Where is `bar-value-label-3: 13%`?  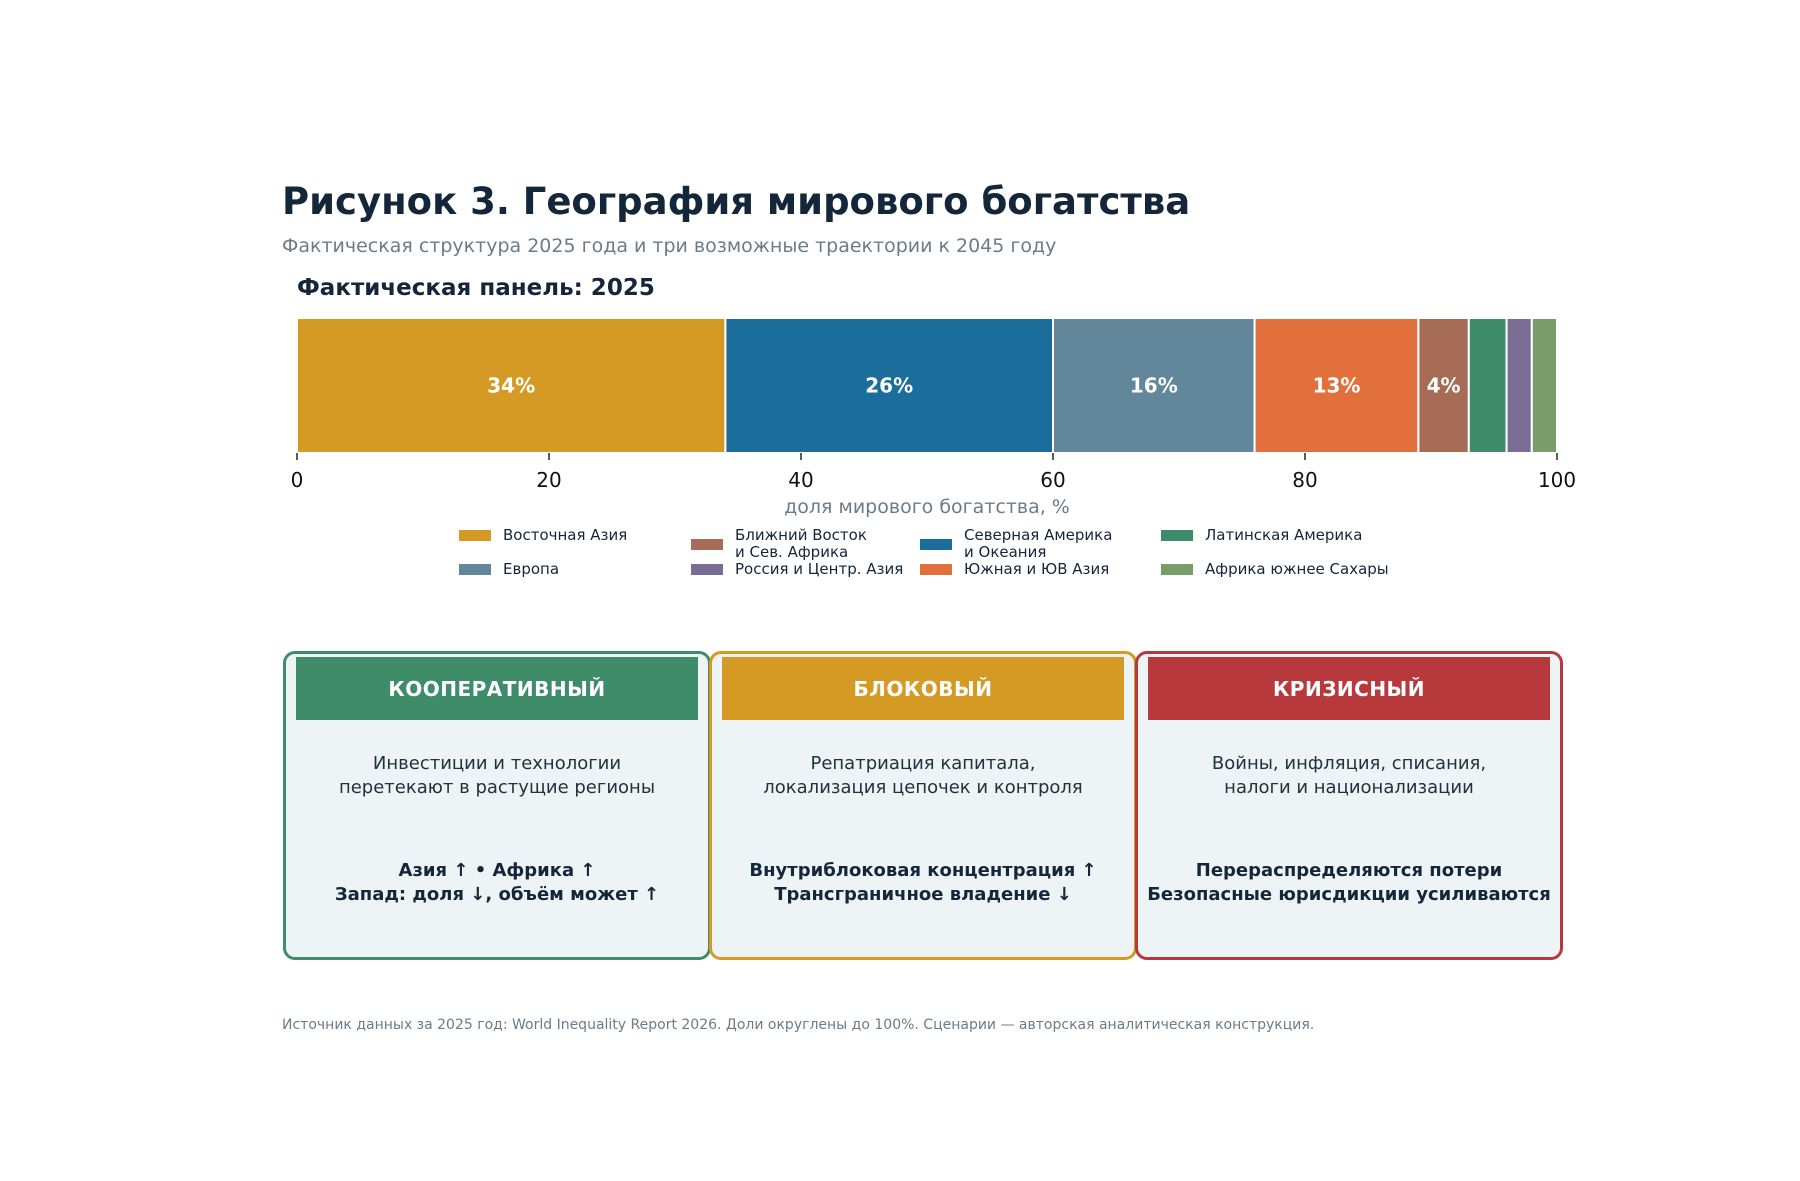 bar-value-label-3: 13% is located at coordinates (1337, 386).